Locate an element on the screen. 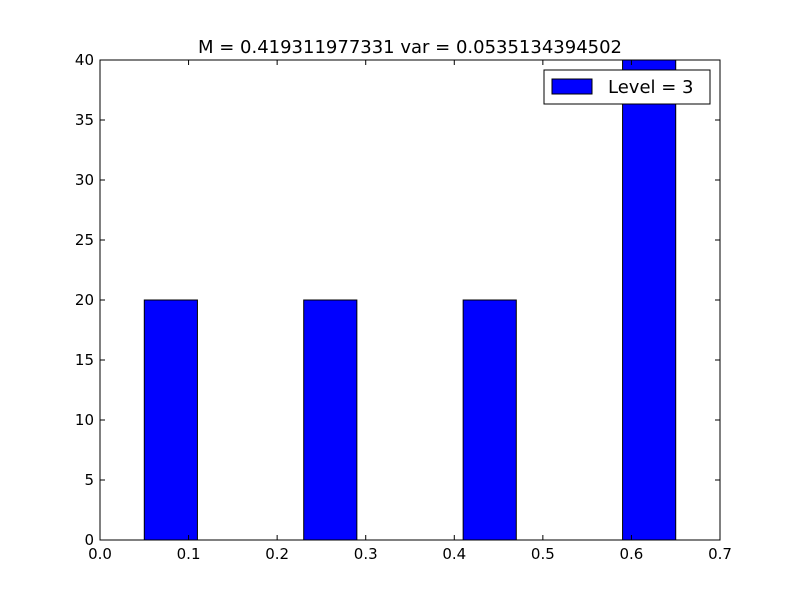  y-tick-label: 35 is located at coordinates (84, 120).